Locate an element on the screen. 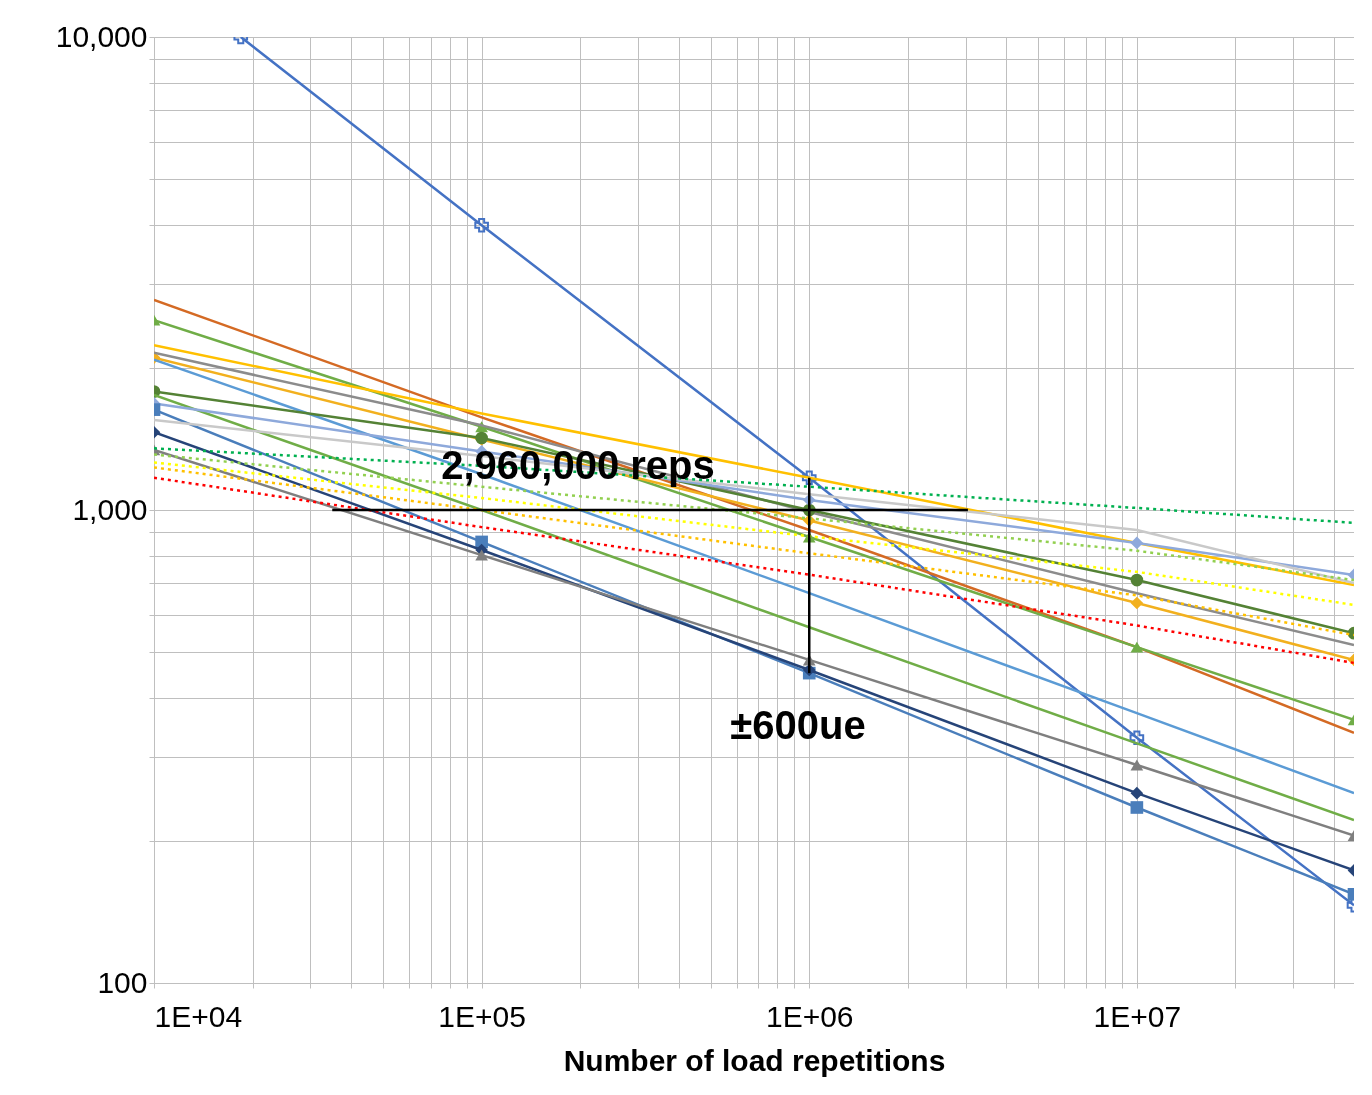 Image resolution: width=1372 pixels, height=1095 pixels. x-axis-title: Number of load repetitions is located at coordinates (754, 1060).